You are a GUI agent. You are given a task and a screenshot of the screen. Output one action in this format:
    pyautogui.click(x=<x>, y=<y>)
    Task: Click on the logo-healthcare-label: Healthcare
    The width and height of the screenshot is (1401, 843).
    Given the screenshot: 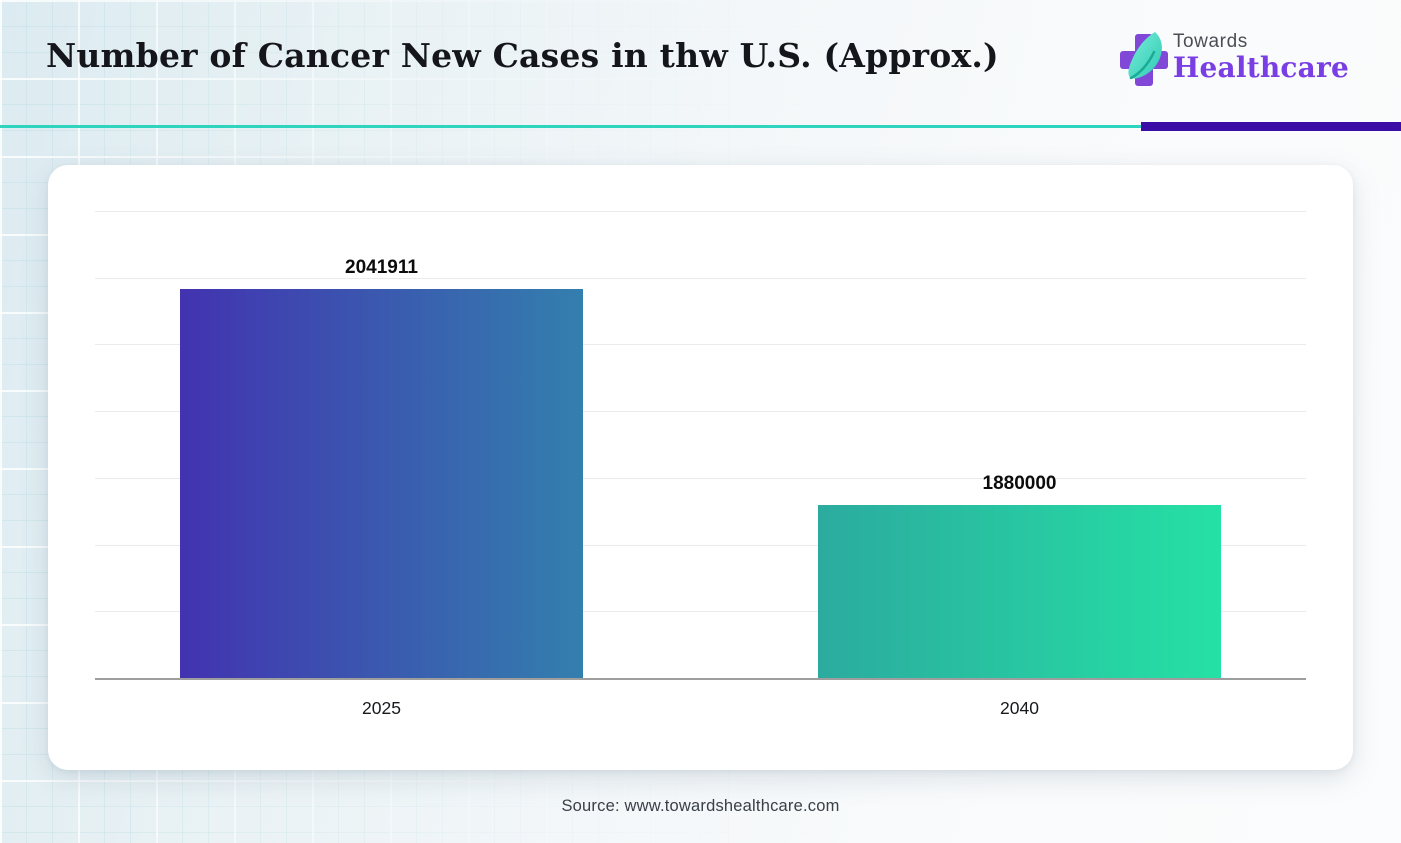 What is the action you would take?
    pyautogui.click(x=1260, y=67)
    